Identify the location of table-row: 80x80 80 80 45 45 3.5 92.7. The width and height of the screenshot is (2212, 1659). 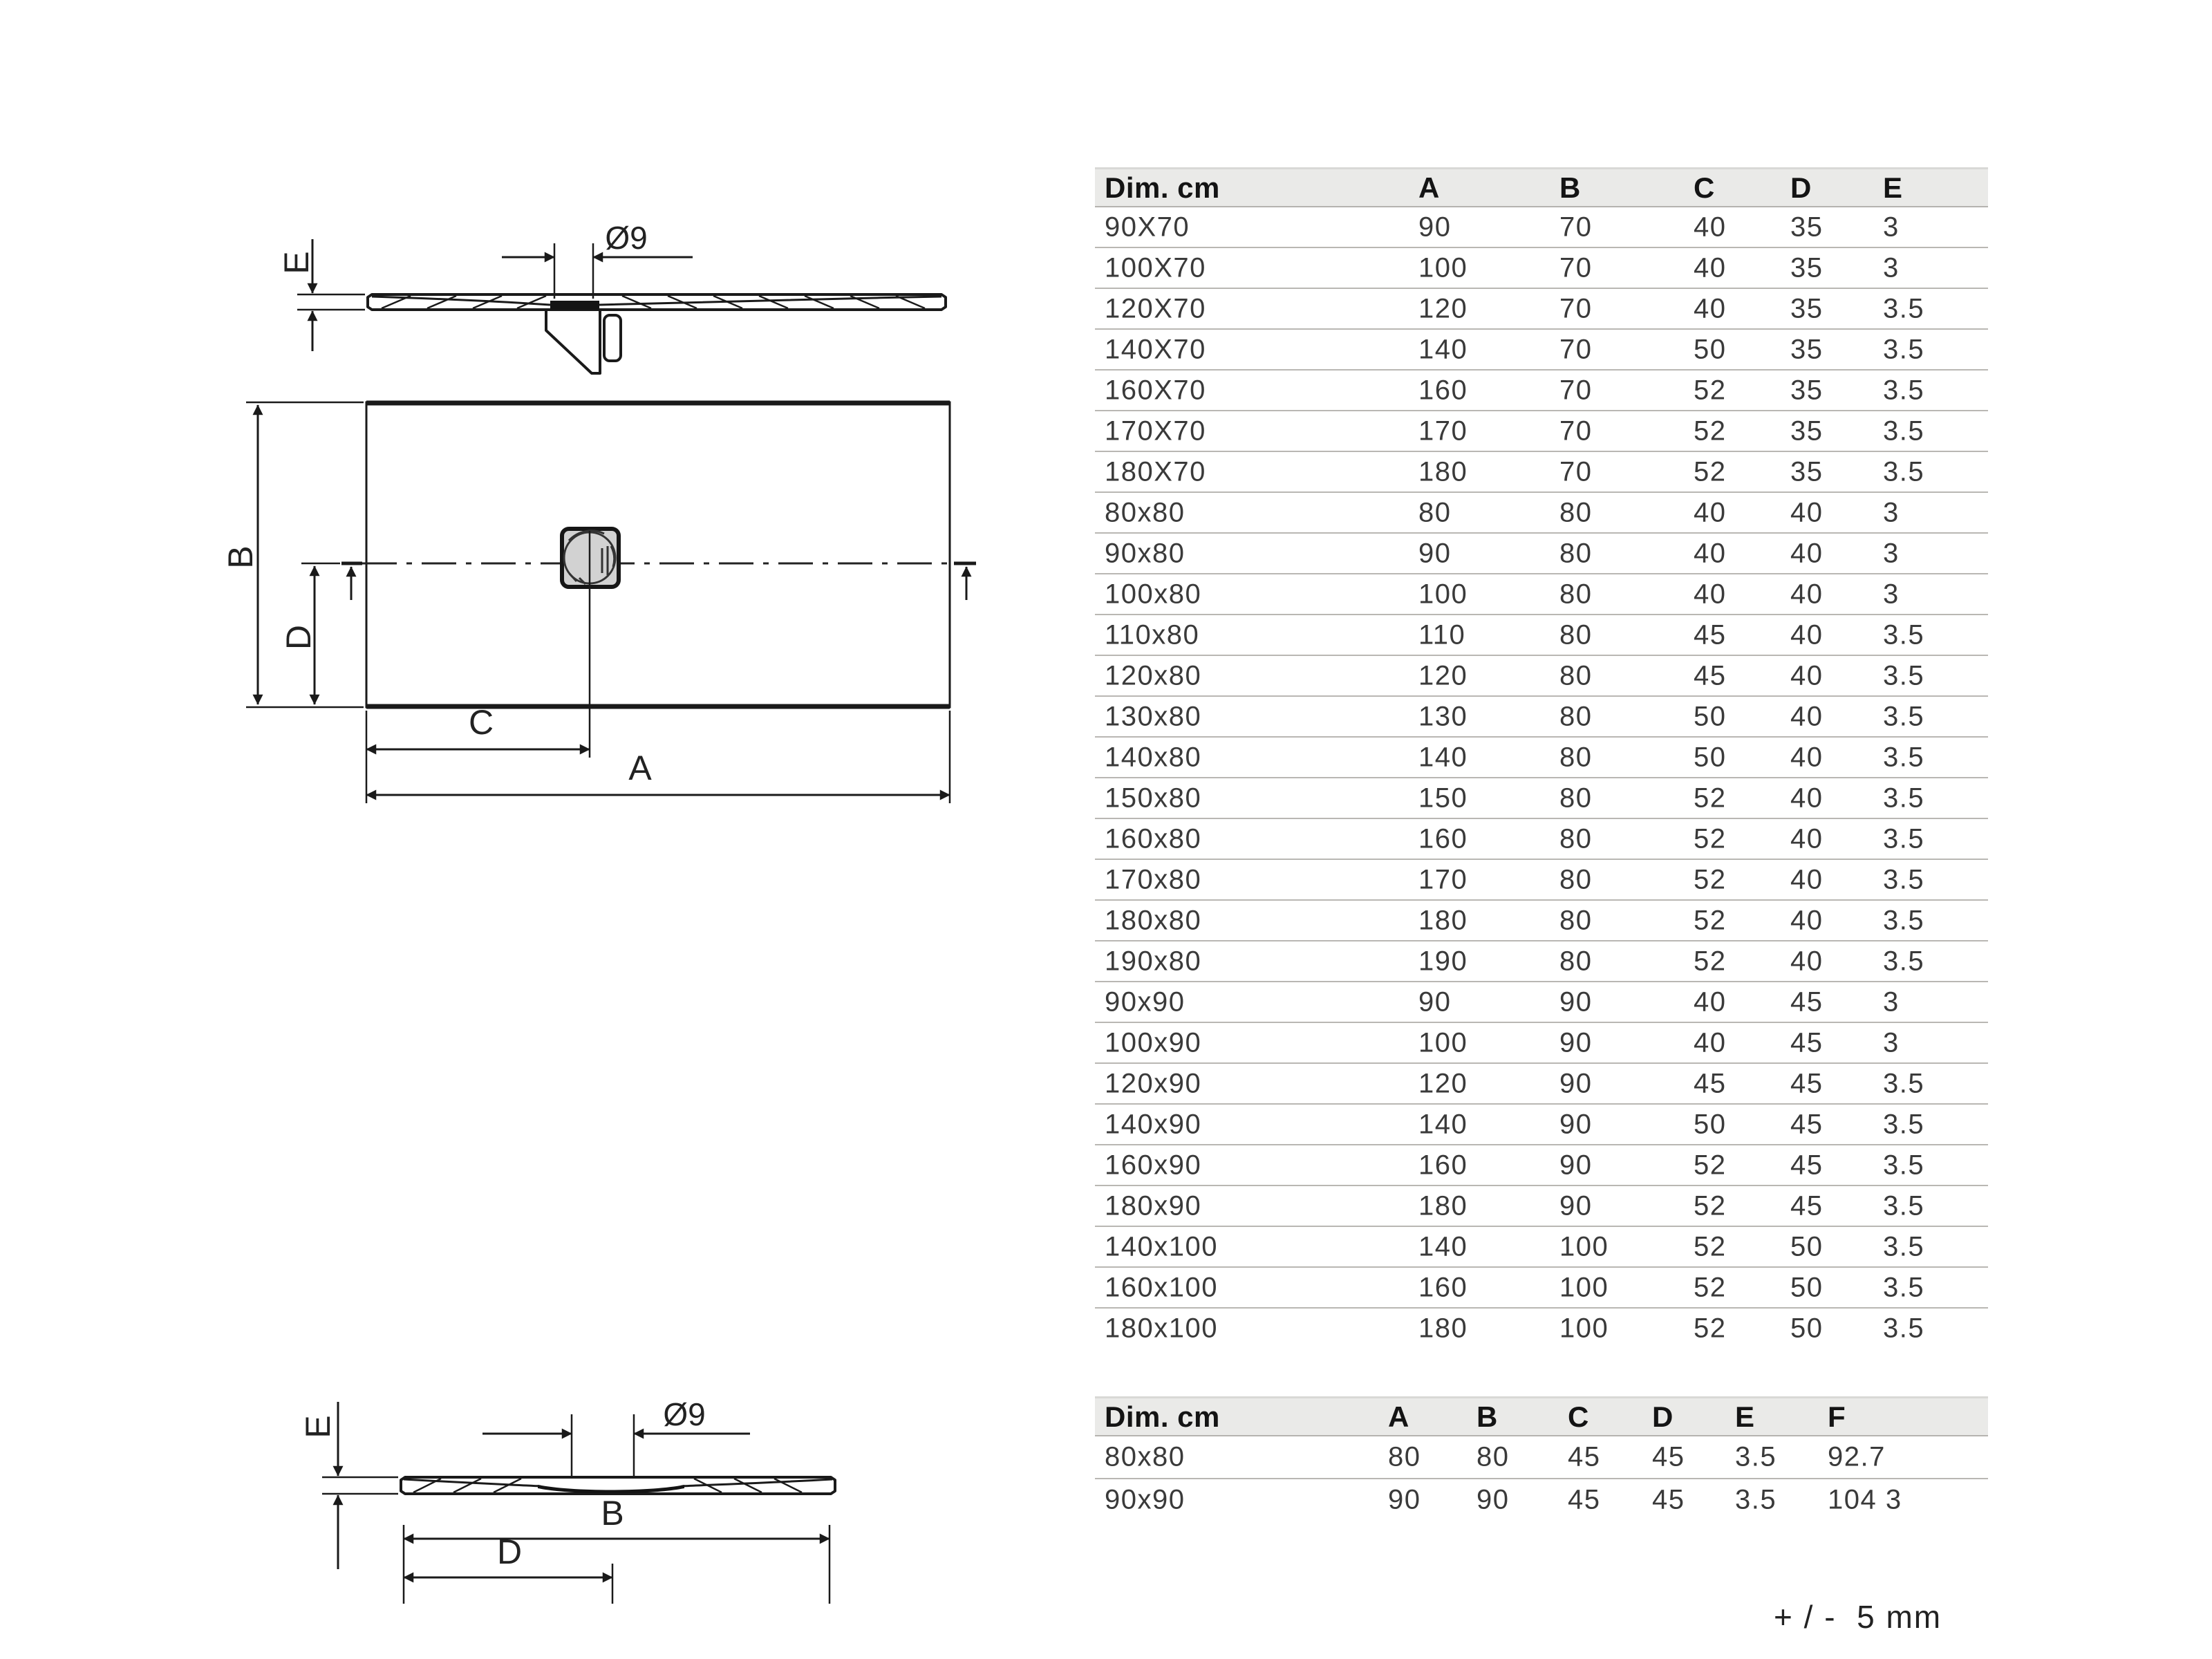
(1541, 1457).